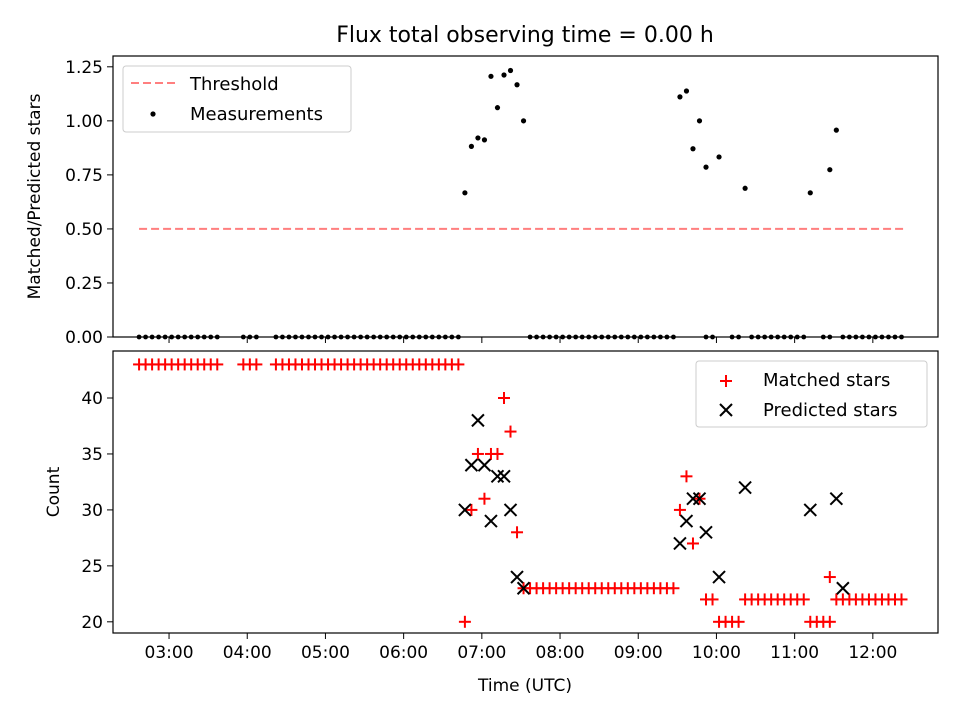  I want to click on x-axis-label: Time (UTC), so click(524, 686).